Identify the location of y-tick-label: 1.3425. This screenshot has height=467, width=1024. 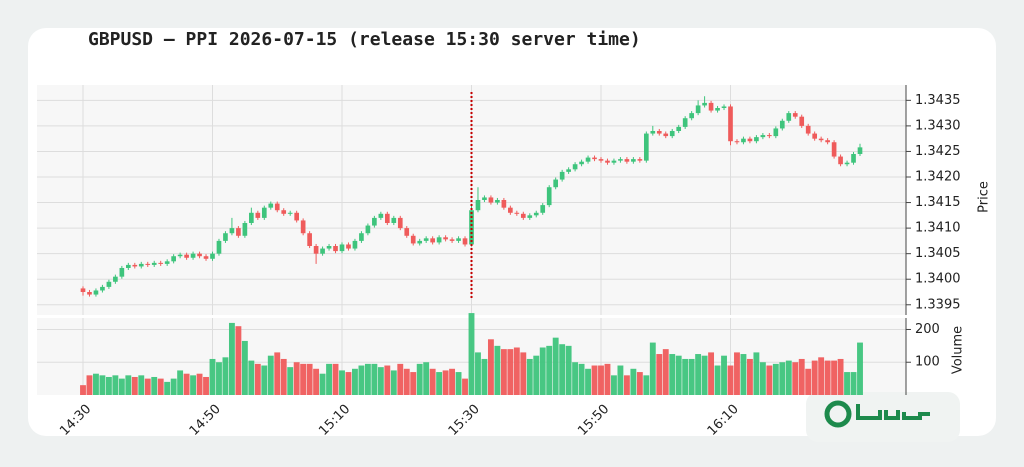
(938, 151).